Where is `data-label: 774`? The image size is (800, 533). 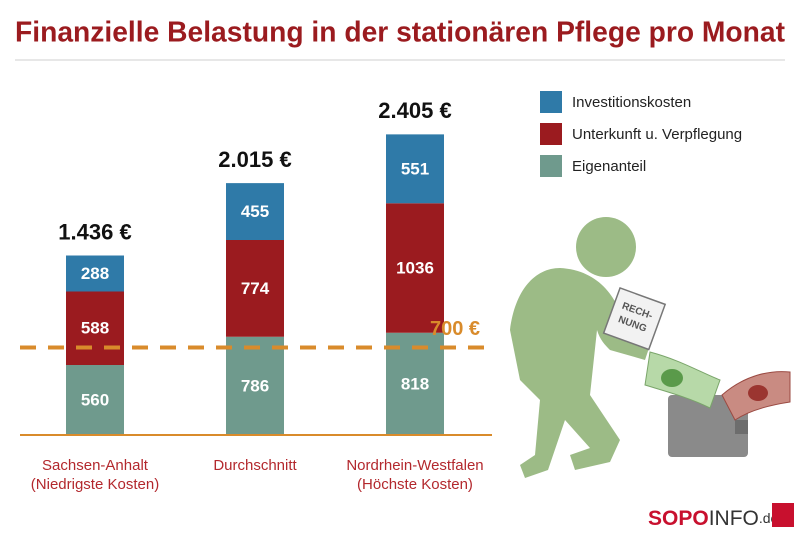
data-label: 774 is located at coordinates (255, 288).